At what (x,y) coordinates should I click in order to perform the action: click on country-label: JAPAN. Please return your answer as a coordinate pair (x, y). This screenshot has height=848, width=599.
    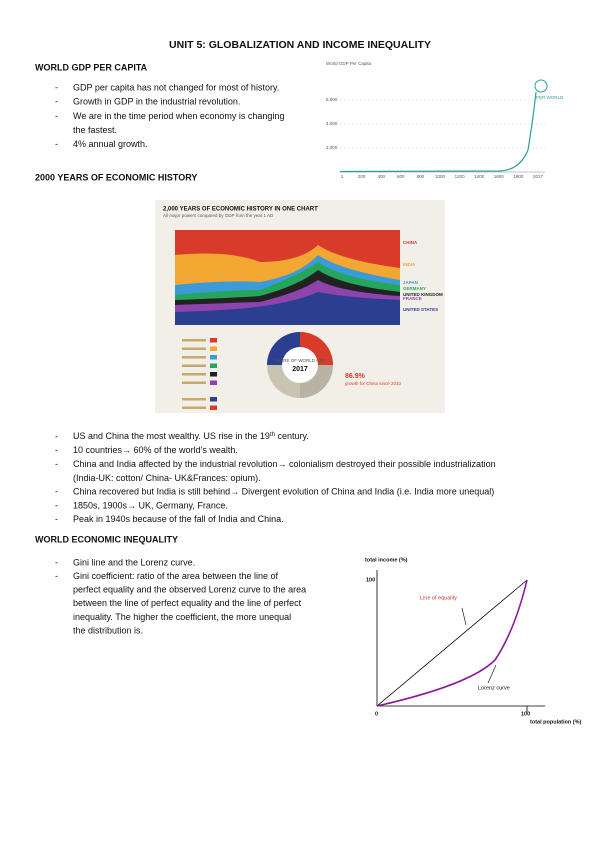
    Looking at the image, I should click on (410, 282).